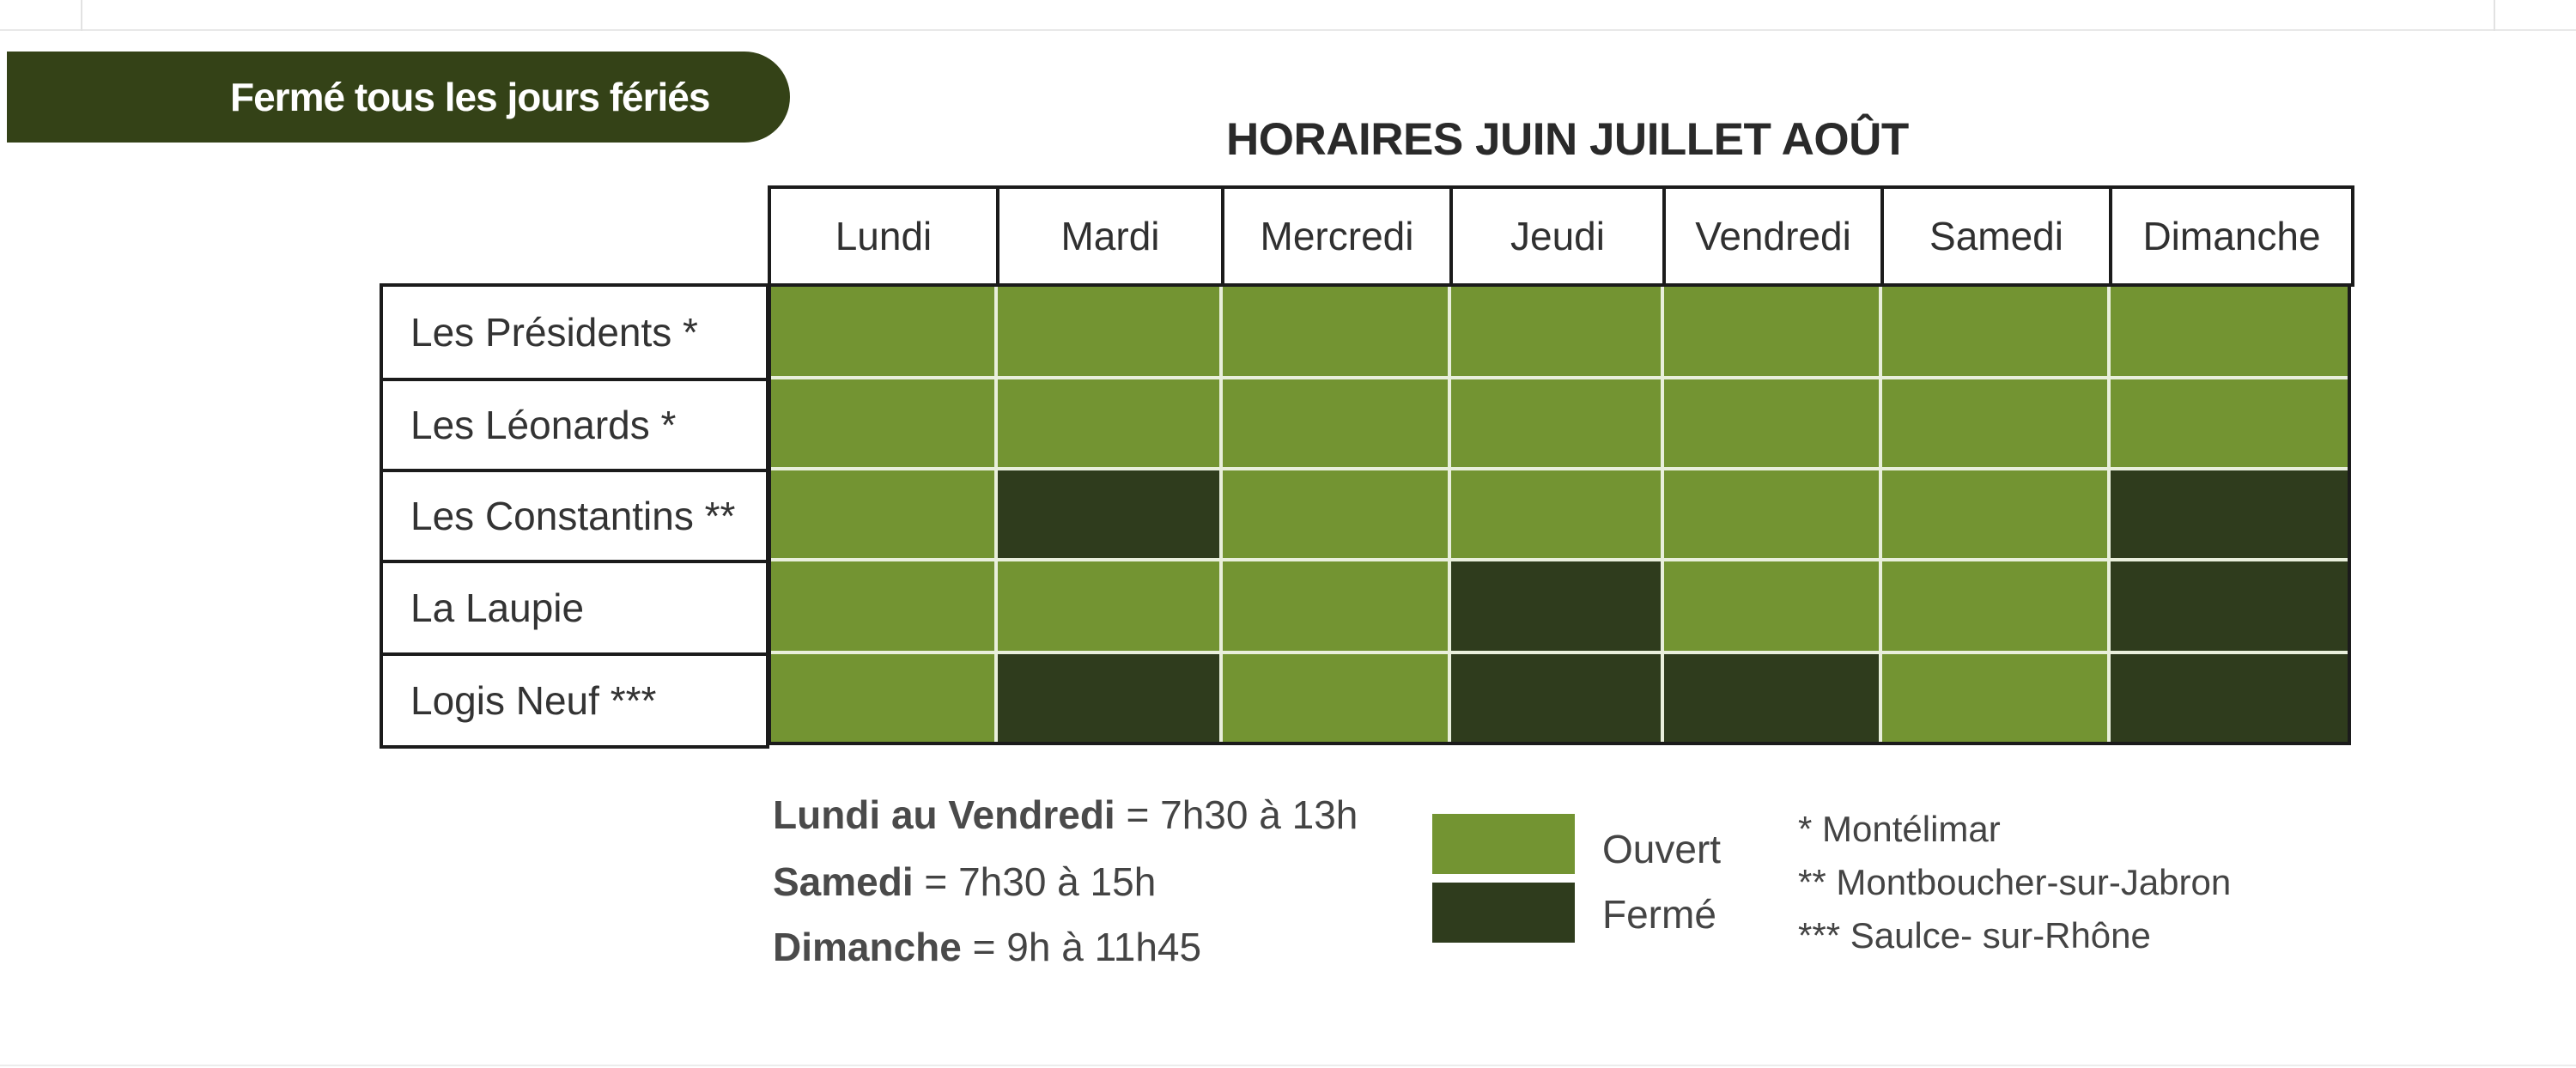 The image size is (2576, 1068). I want to click on legend-open-swatch, so click(1503, 844).